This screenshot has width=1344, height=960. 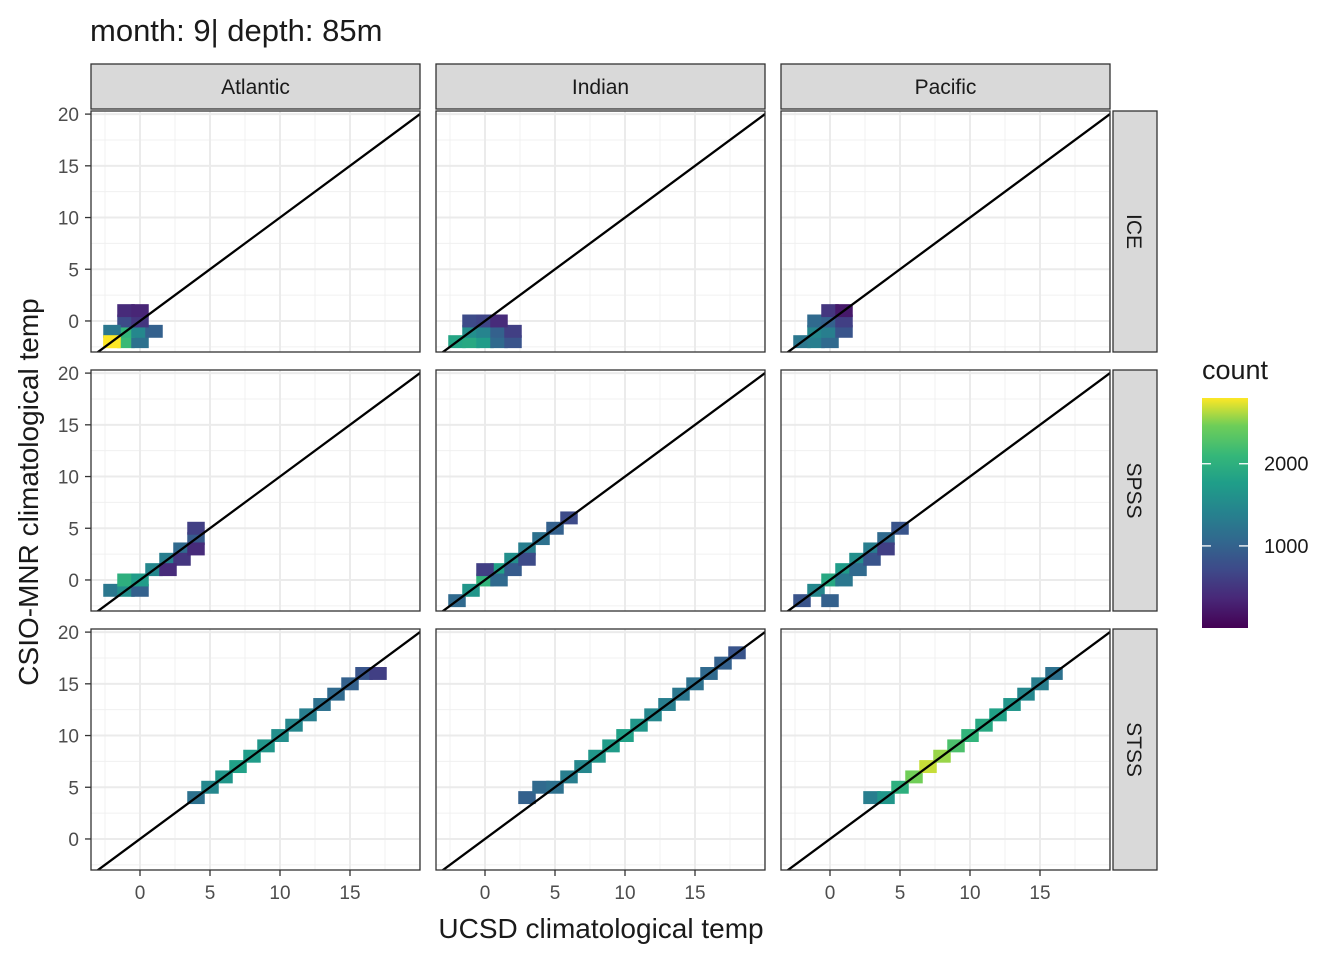 I want to click on panel-background, so click(x=600, y=231).